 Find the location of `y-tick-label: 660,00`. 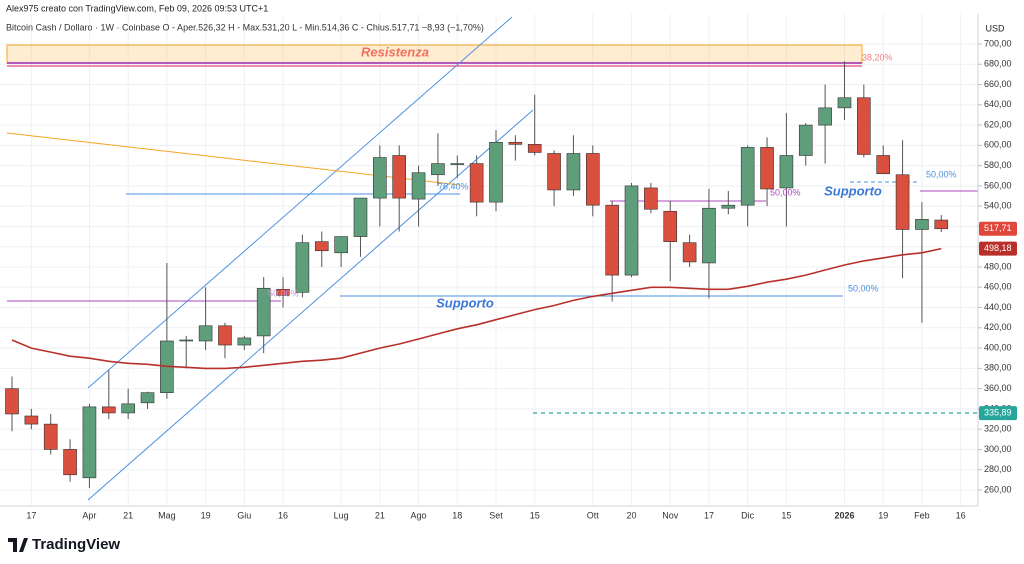

y-tick-label: 660,00 is located at coordinates (998, 84).